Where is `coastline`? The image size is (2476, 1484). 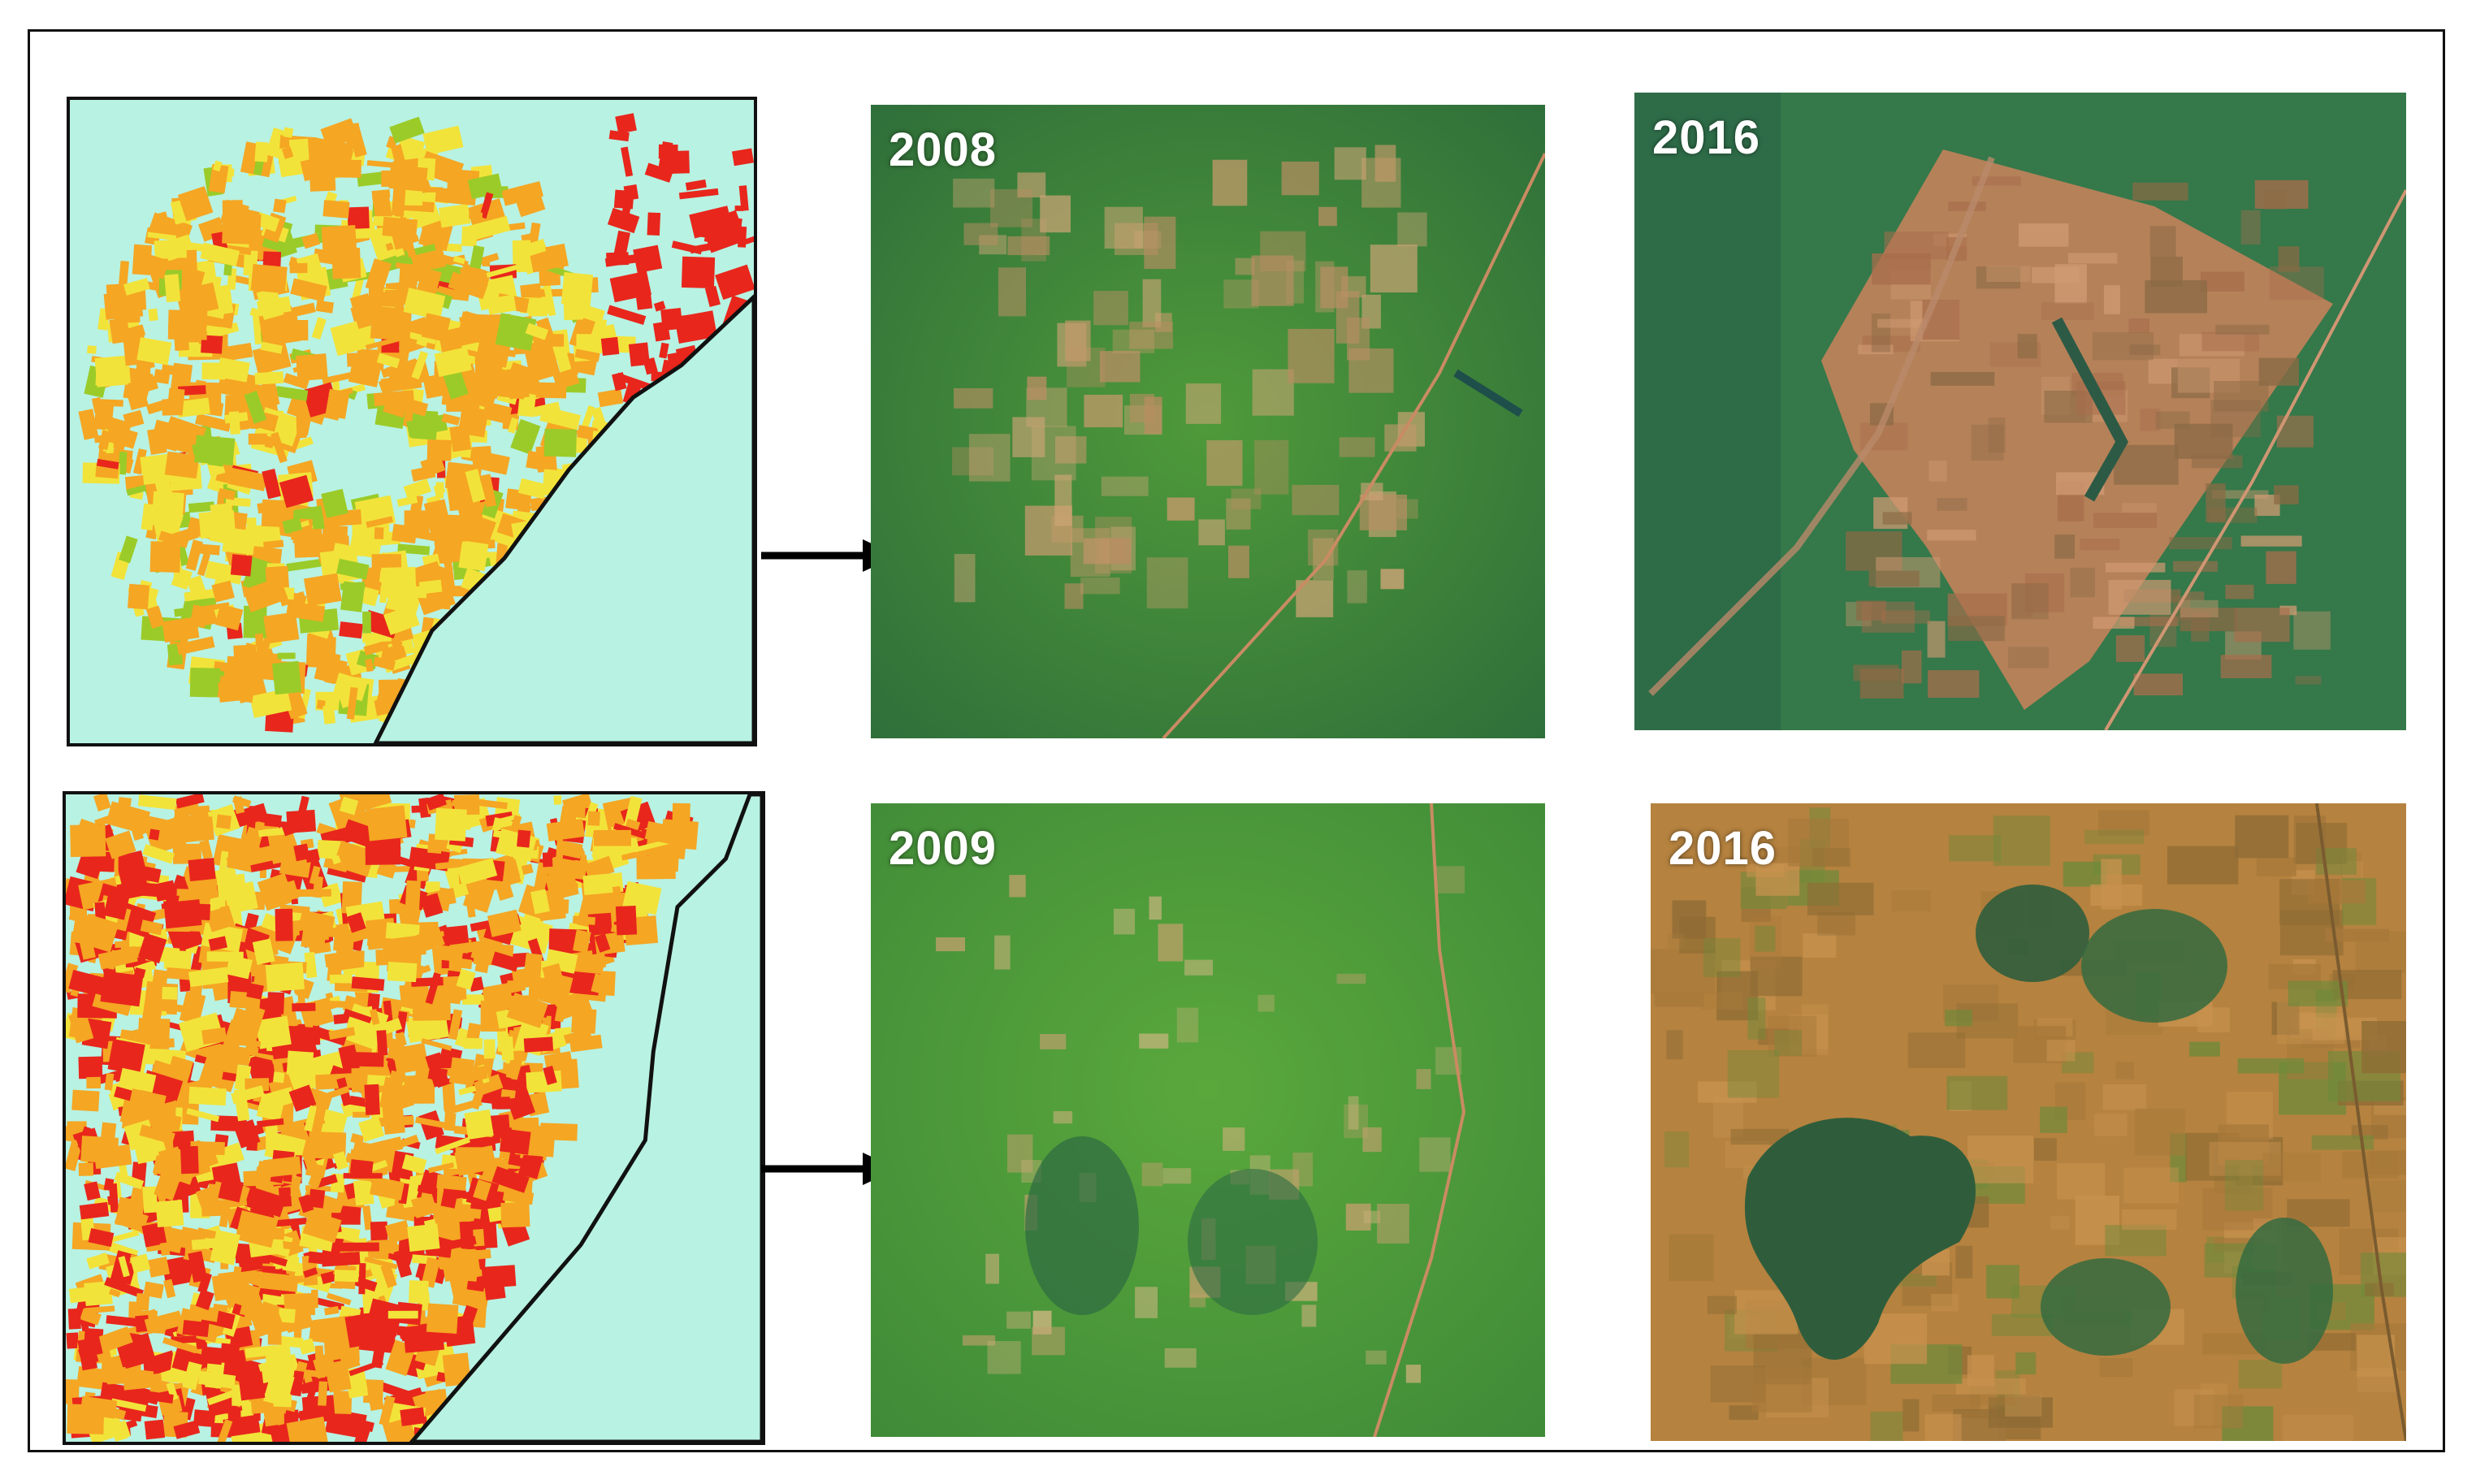
coastline is located at coordinates (563, 518).